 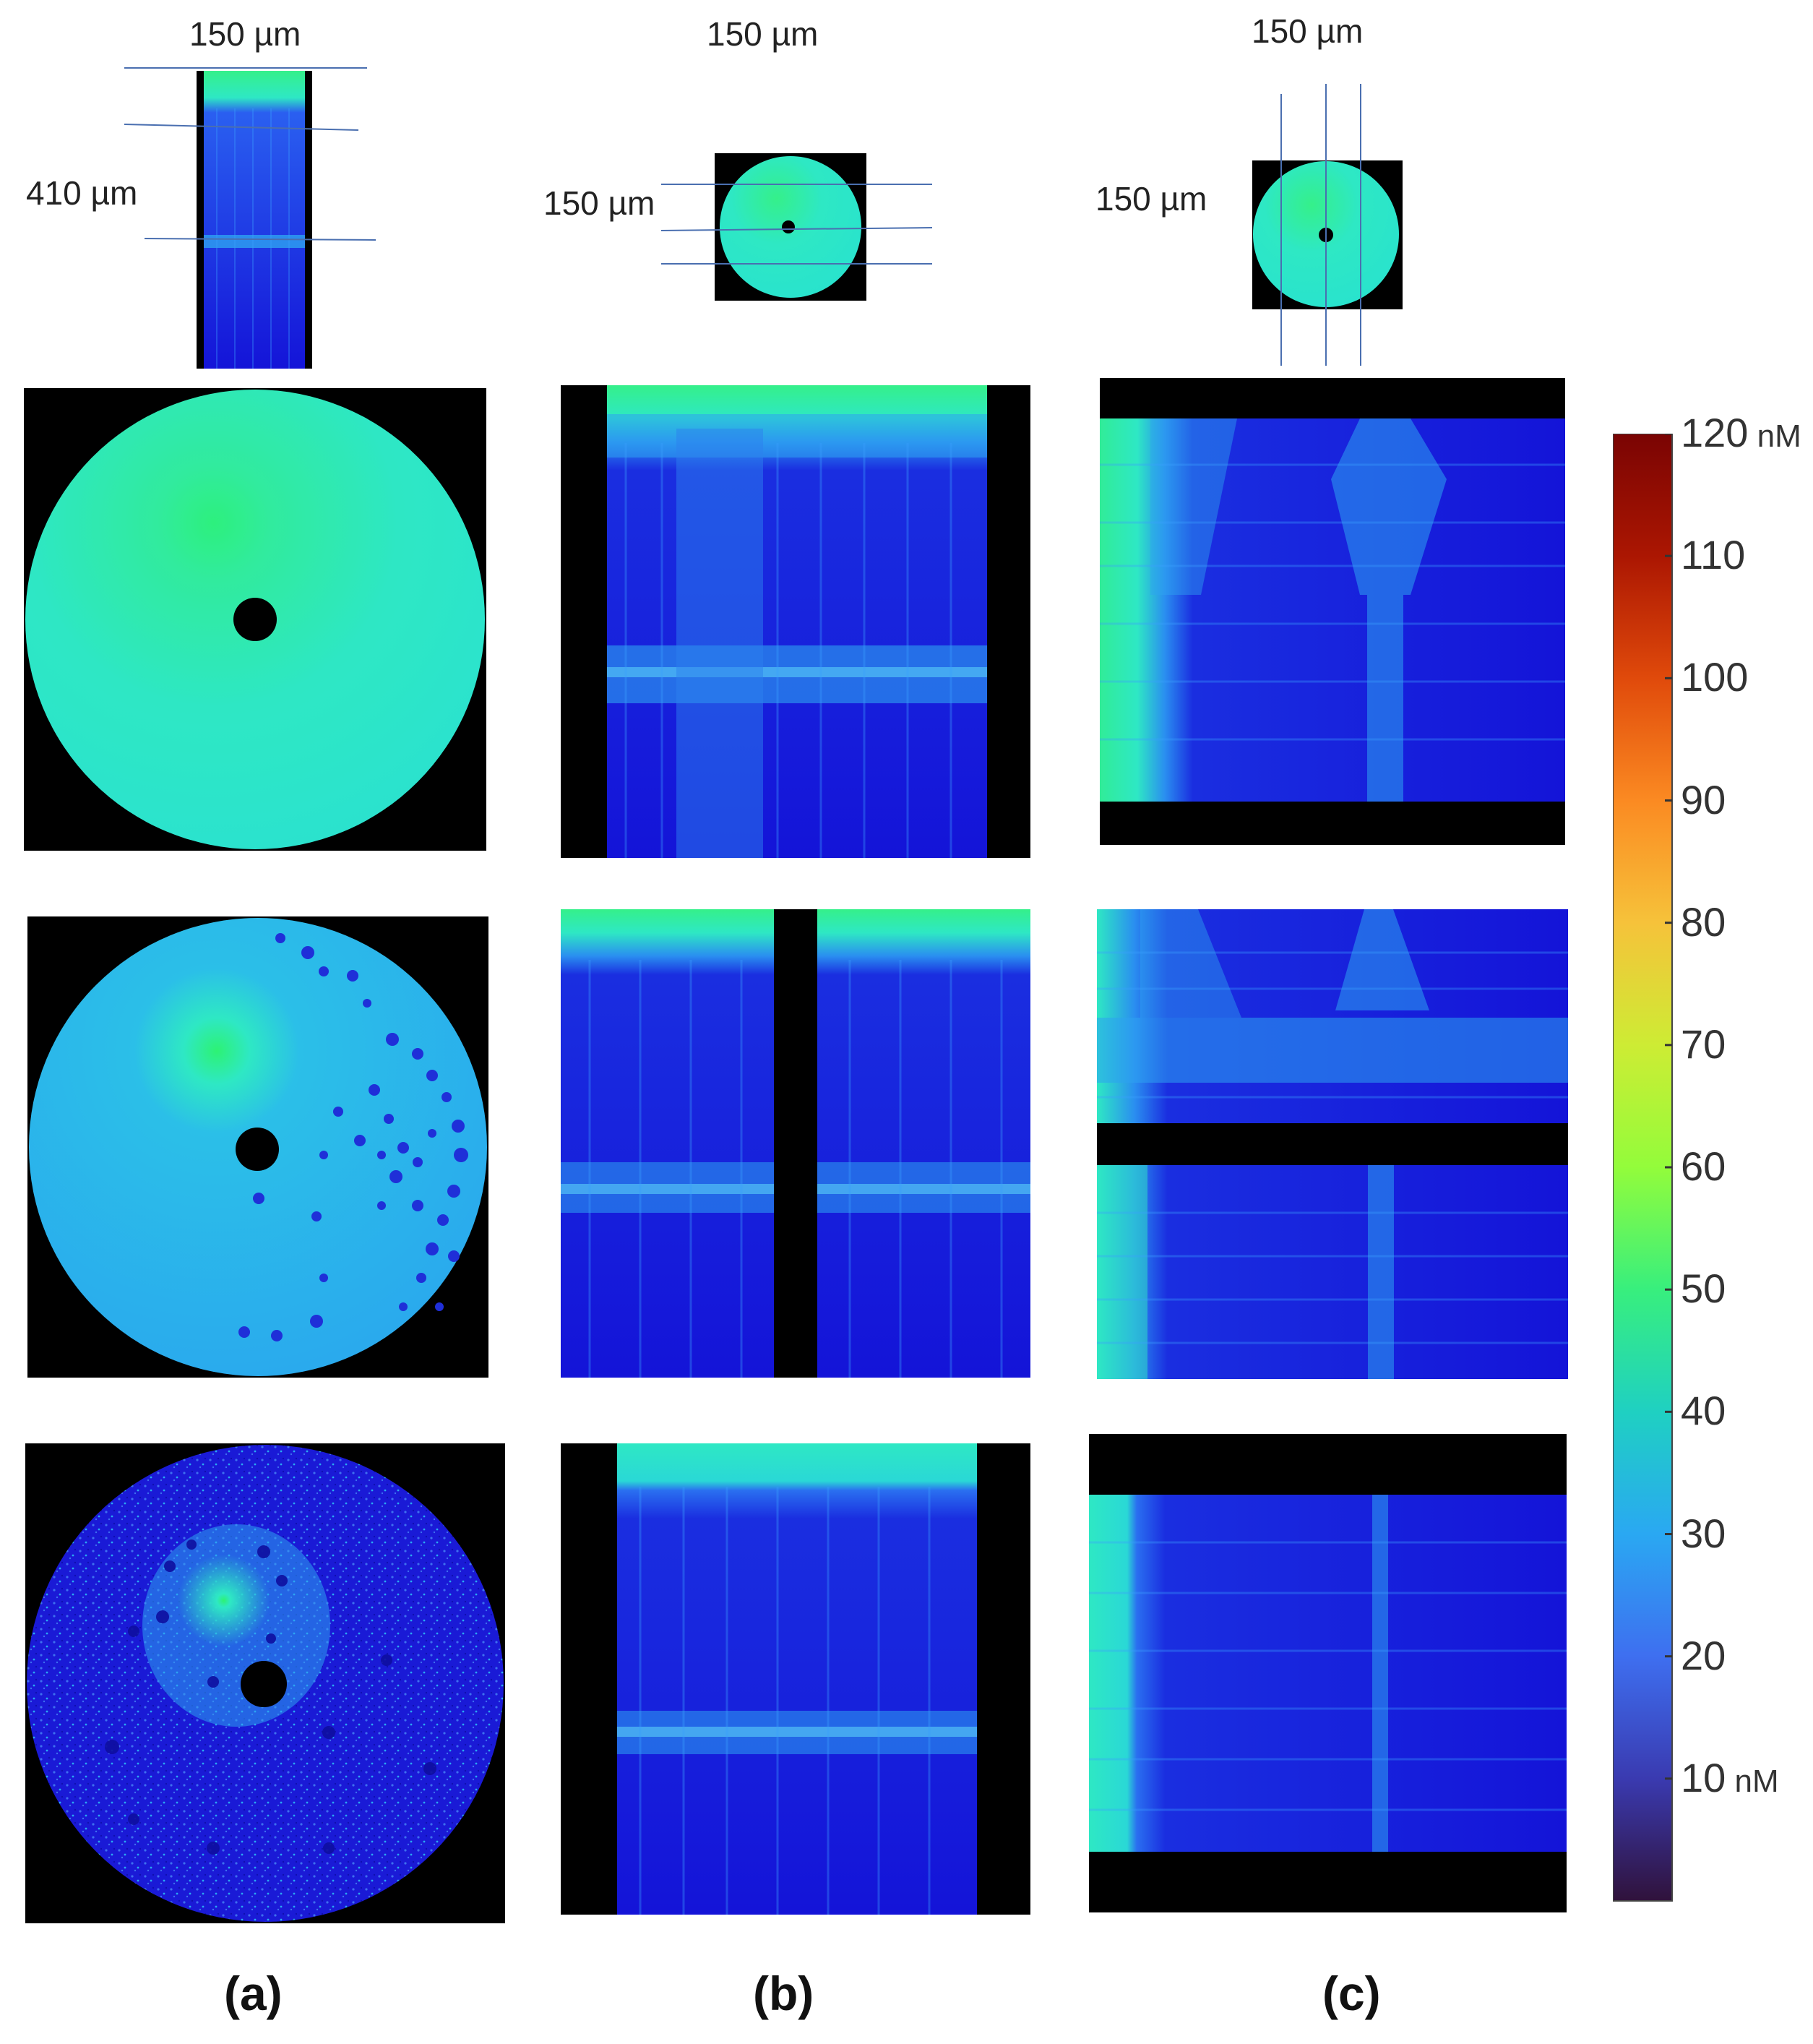 I want to click on colorbar, so click(x=1643, y=1168).